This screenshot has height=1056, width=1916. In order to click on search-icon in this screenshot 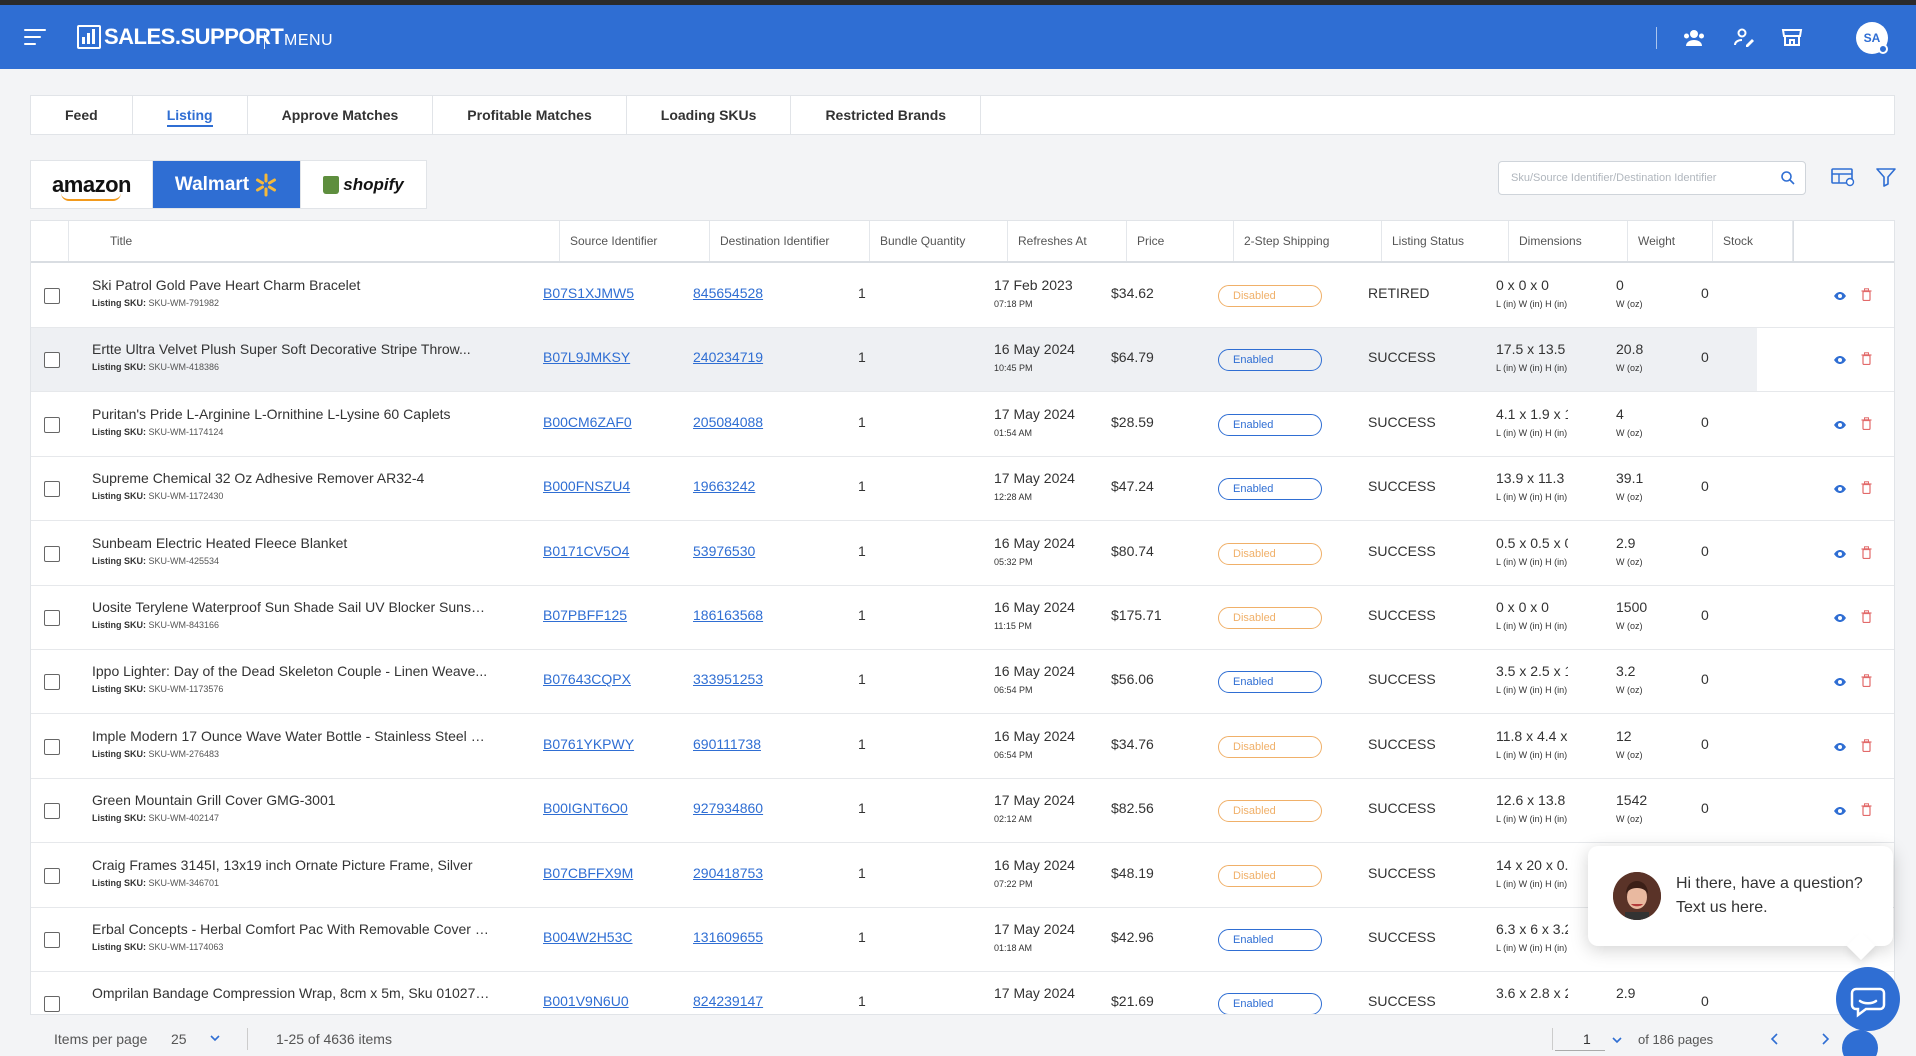, I will do `click(1788, 178)`.